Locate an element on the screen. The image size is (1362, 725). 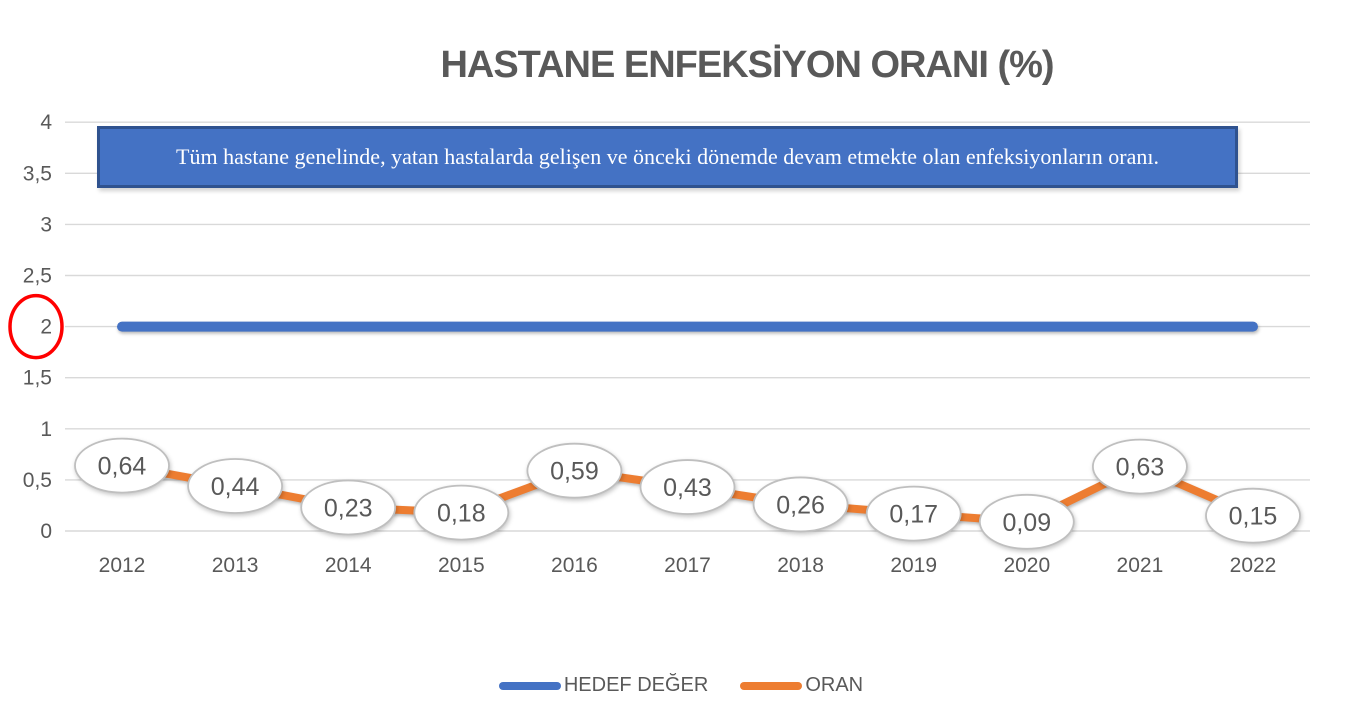
data-label: 0,63 is located at coordinates (1140, 468).